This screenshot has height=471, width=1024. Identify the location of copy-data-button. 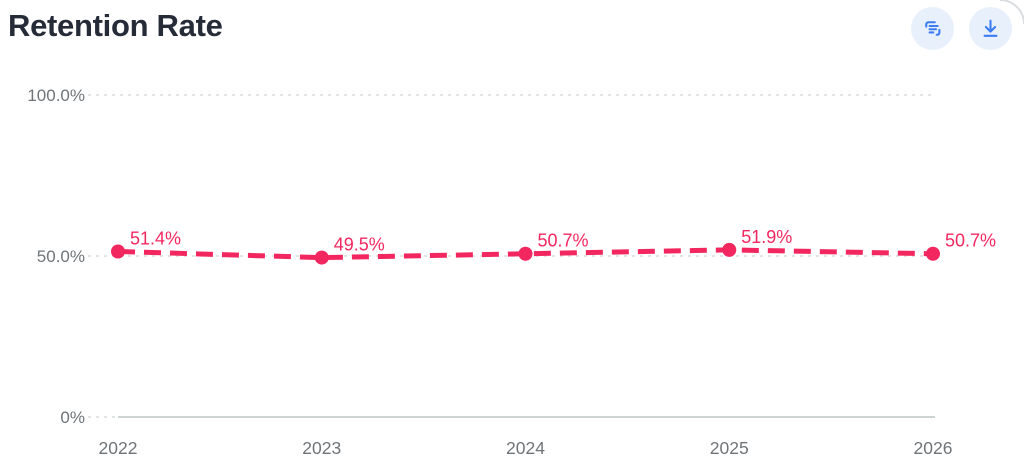
(932, 28).